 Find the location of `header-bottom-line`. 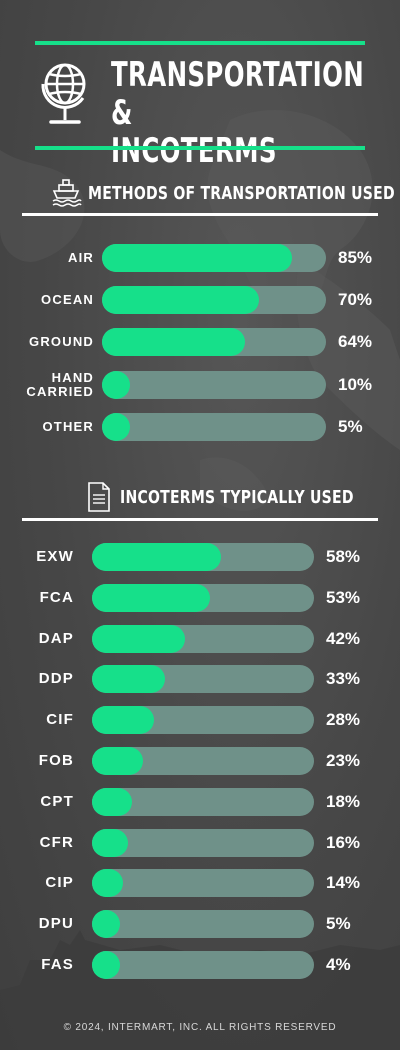

header-bottom-line is located at coordinates (200, 148).